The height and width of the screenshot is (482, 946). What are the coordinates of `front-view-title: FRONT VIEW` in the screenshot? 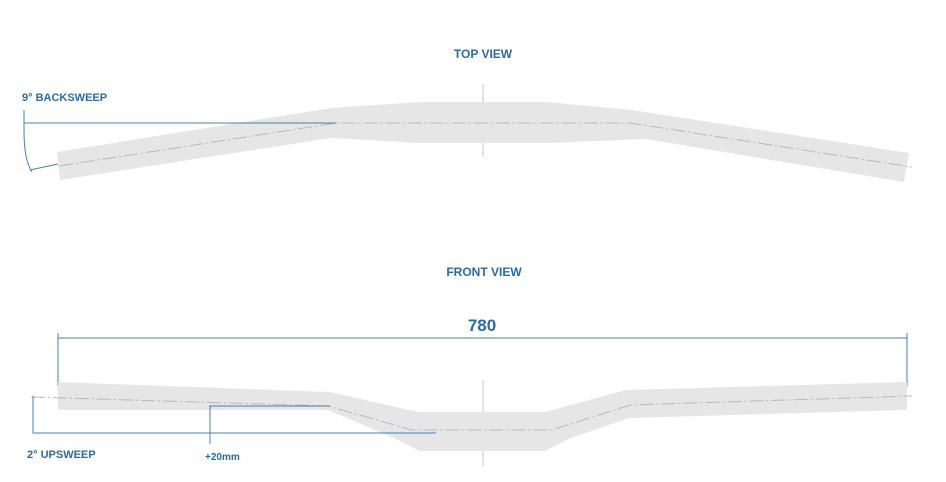 It's located at (484, 272).